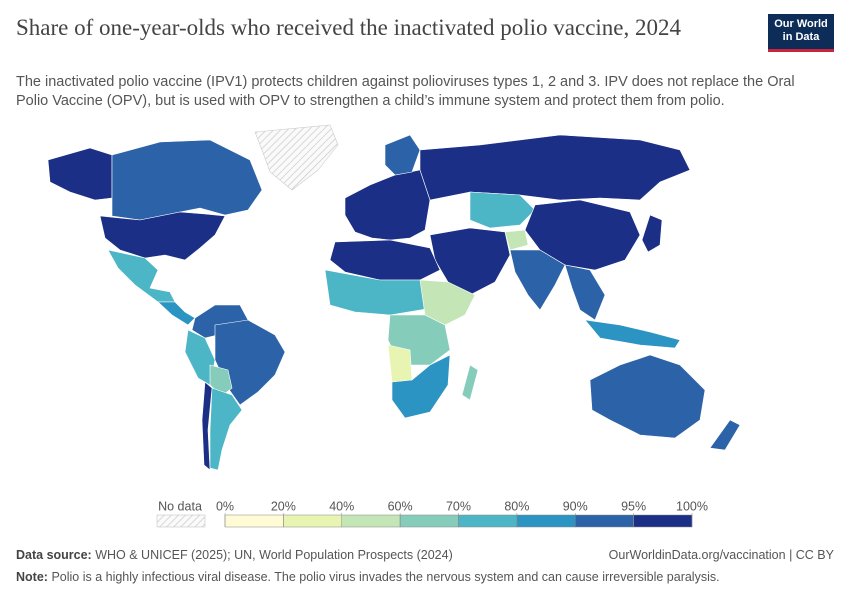 Image resolution: width=850 pixels, height=600 pixels. Describe the element at coordinates (226, 429) in the screenshot. I see `argentina` at that location.